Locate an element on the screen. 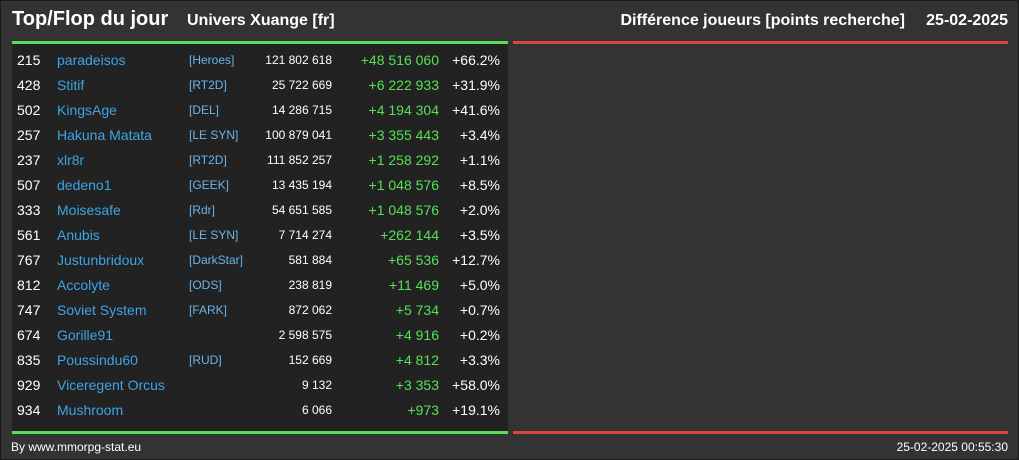  rank-cell: 747 is located at coordinates (29, 310).